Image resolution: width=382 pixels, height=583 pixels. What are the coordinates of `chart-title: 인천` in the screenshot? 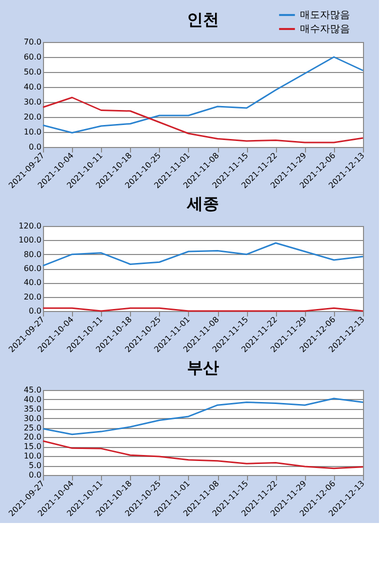 It's located at (203, 19).